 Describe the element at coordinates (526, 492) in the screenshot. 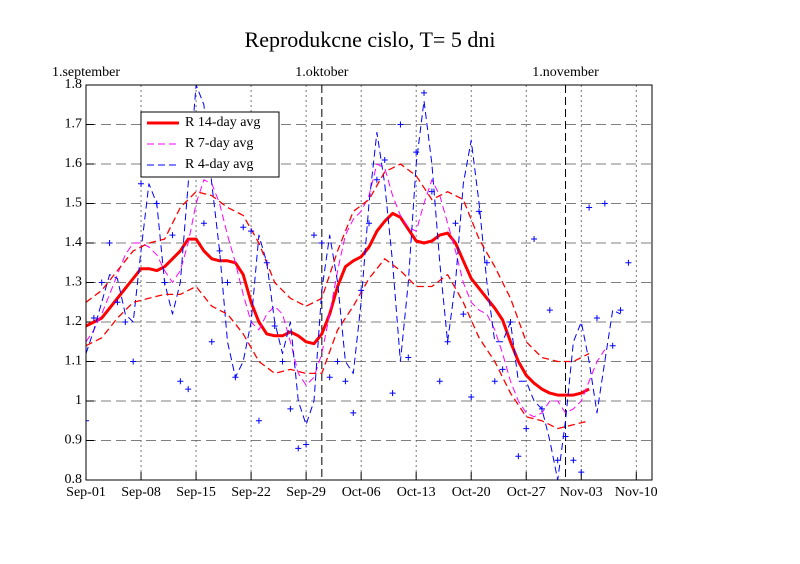

I see `x-tick-label: Oct-27` at that location.